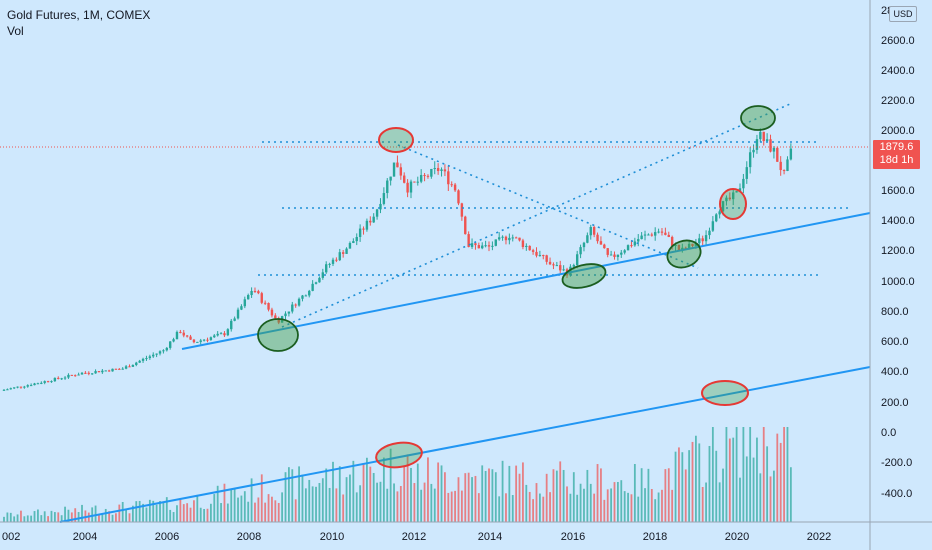  I want to click on currency-label: USD, so click(903, 14).